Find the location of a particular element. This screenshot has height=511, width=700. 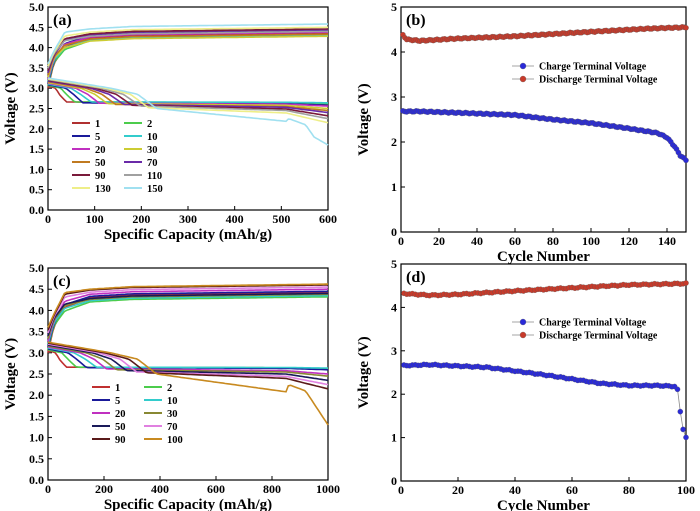

y-tick-label: 4 is located at coordinates (394, 307).